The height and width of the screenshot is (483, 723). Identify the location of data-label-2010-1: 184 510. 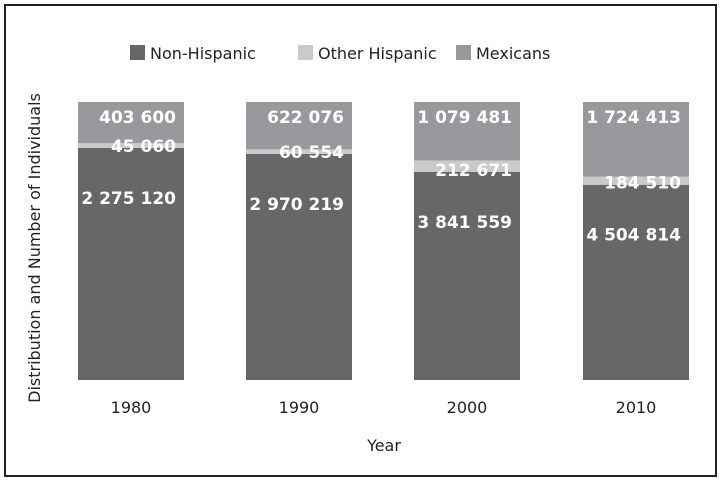
(642, 184).